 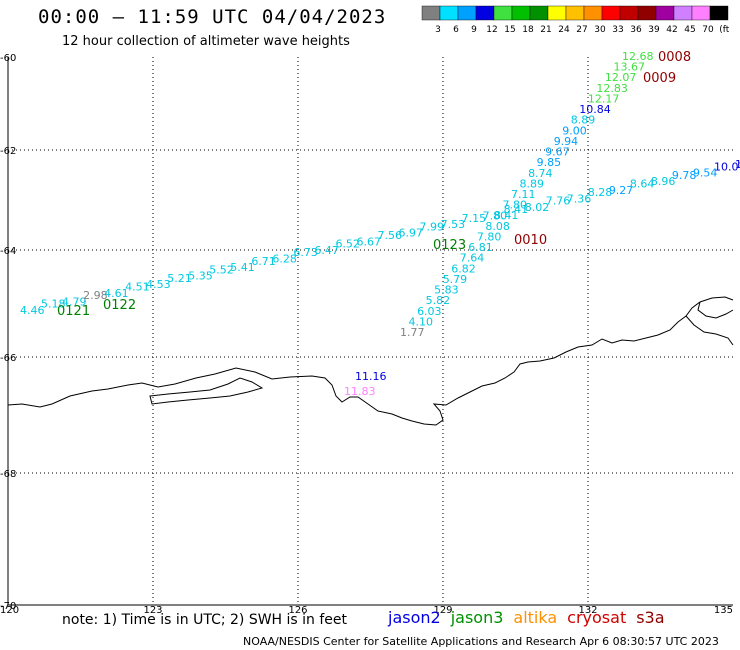 I want to click on wave-height-label-track-east: 8.96, so click(x=663, y=181).